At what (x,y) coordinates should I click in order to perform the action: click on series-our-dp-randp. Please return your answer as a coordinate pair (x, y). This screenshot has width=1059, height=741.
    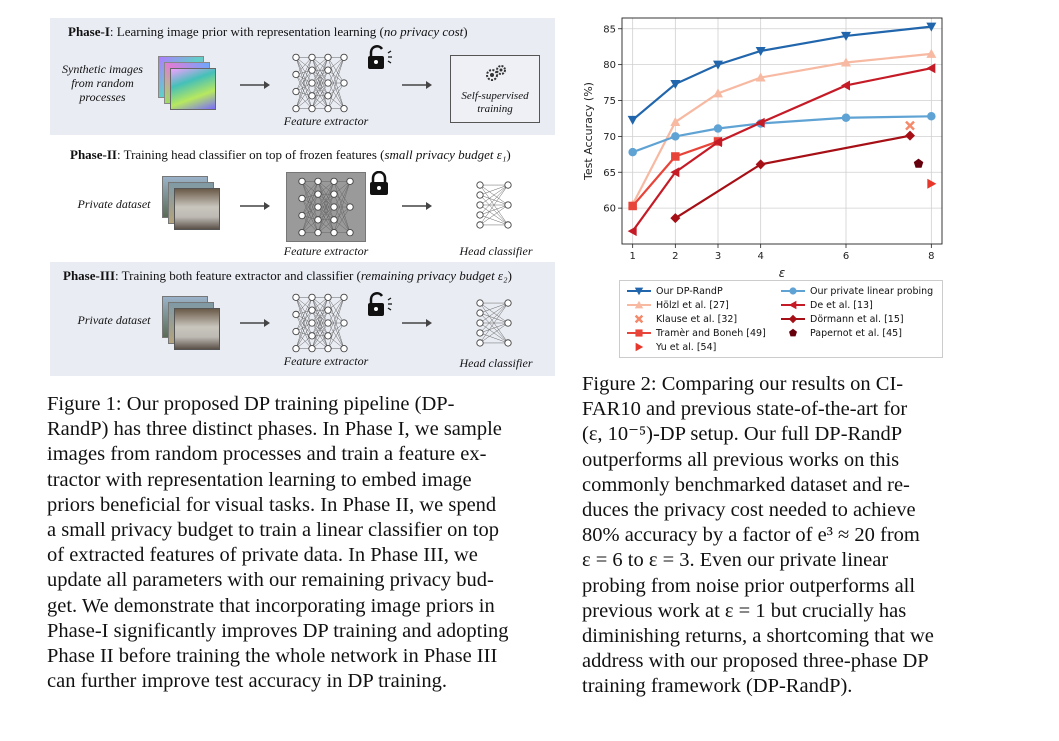
    Looking at the image, I should click on (782, 73).